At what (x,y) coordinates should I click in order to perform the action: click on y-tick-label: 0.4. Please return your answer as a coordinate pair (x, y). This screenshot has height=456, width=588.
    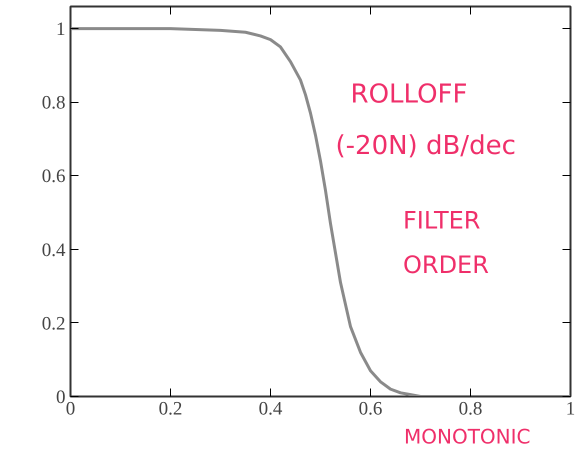
    Looking at the image, I should click on (54, 250).